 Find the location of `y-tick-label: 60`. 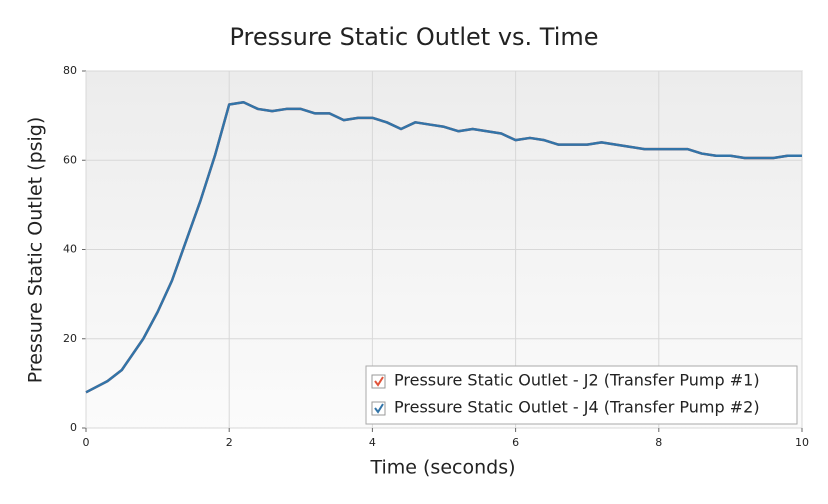

y-tick-label: 60 is located at coordinates (70, 159).